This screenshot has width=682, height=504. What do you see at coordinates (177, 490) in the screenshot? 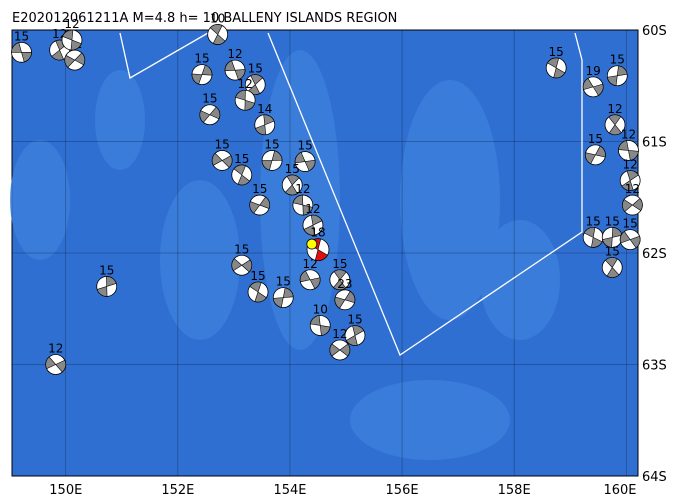
I see `x-tick-label: 152E` at bounding box center [177, 490].